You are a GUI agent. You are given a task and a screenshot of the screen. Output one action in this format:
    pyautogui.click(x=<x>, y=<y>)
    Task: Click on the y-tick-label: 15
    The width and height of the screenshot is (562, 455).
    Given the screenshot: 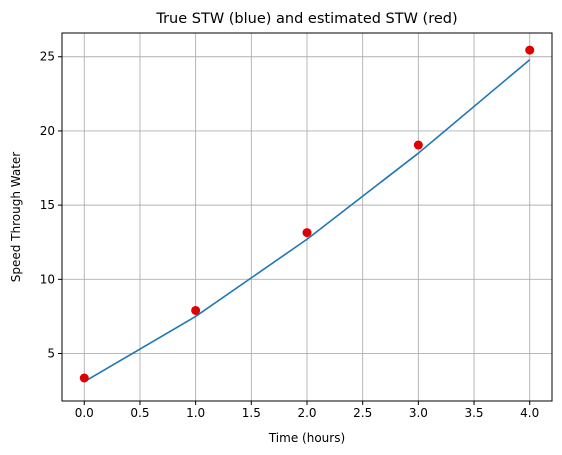 What is the action you would take?
    pyautogui.click(x=47, y=205)
    